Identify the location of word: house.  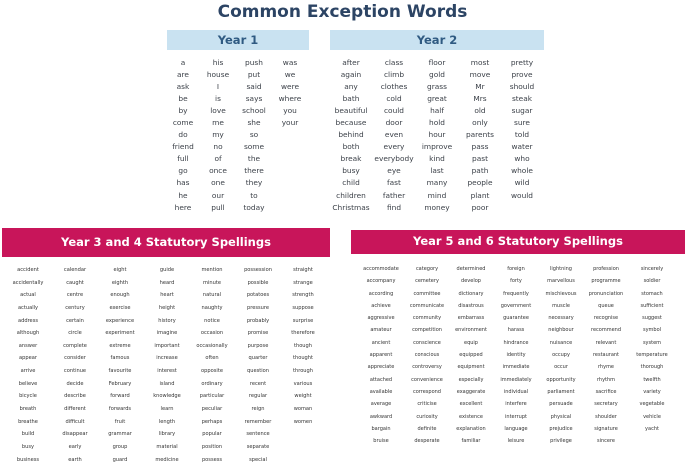
(218, 75).